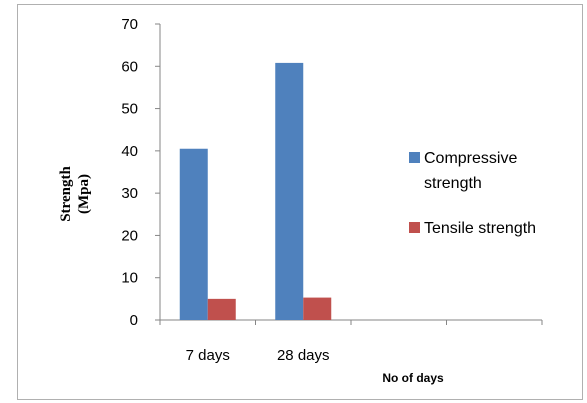 The image size is (587, 403). Describe the element at coordinates (140, 172) in the screenshot. I see `y-ticks: 0 10 20 30 40 50 60 70` at that location.